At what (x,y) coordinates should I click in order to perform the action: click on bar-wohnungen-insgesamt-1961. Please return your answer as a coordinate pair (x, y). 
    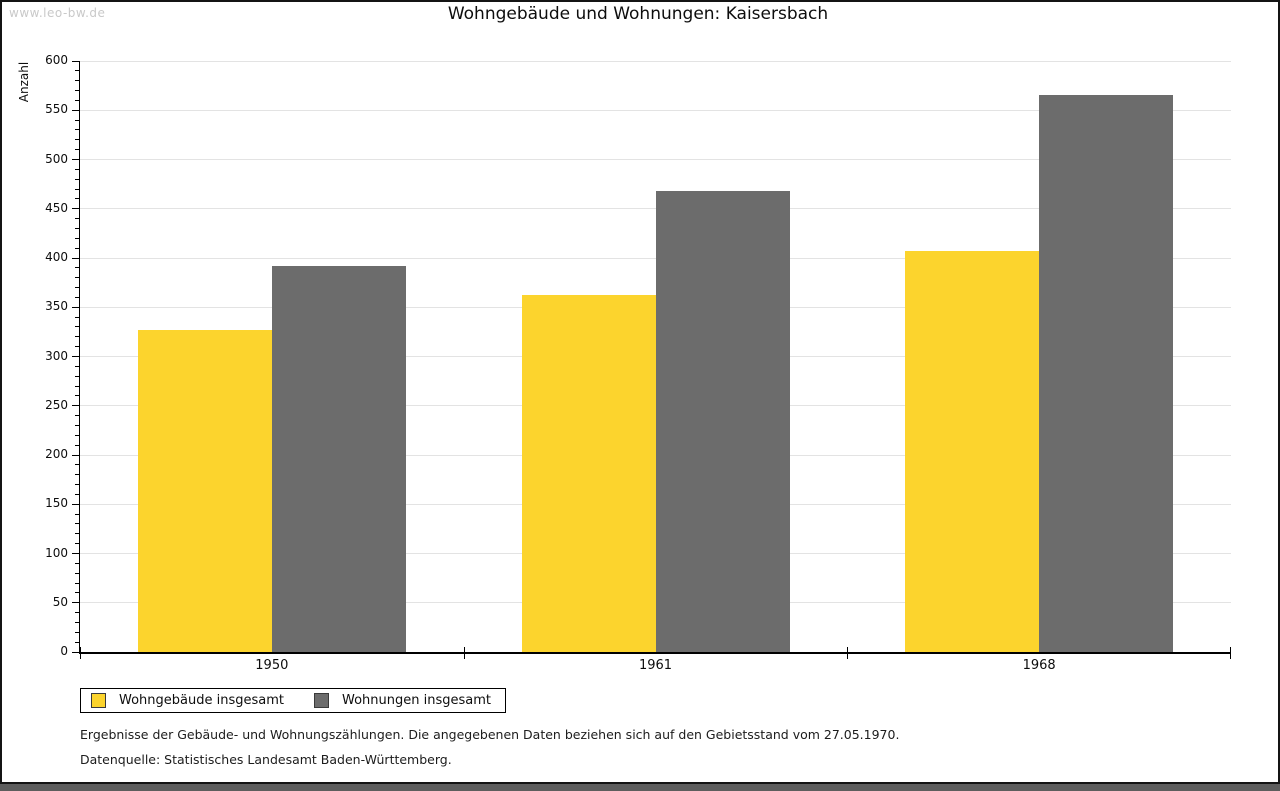
    Looking at the image, I should click on (722, 421).